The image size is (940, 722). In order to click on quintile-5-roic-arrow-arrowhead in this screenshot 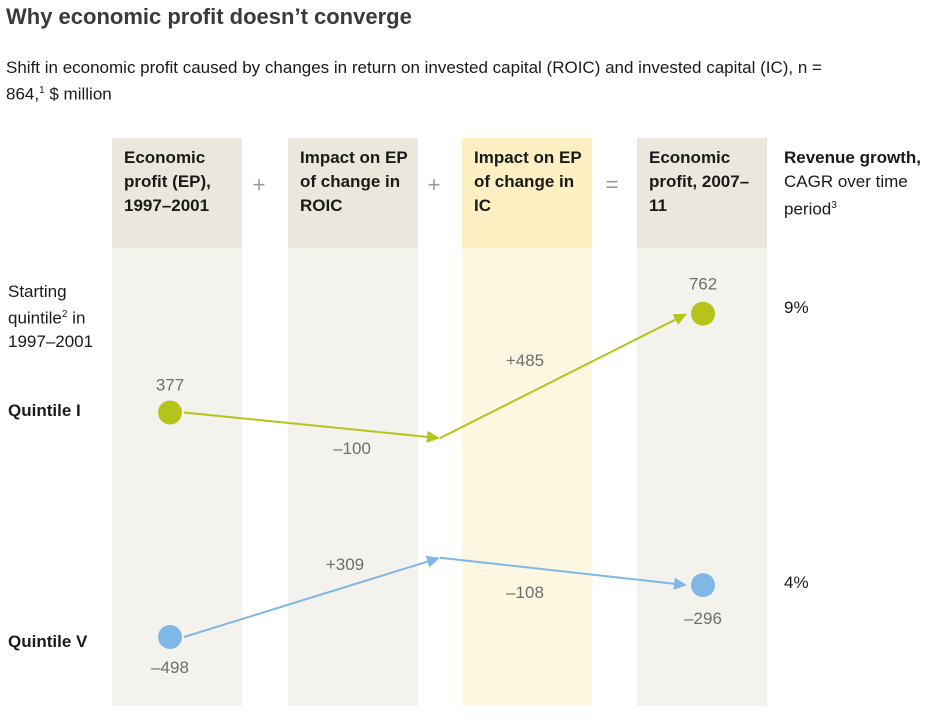, I will do `click(432, 561)`.